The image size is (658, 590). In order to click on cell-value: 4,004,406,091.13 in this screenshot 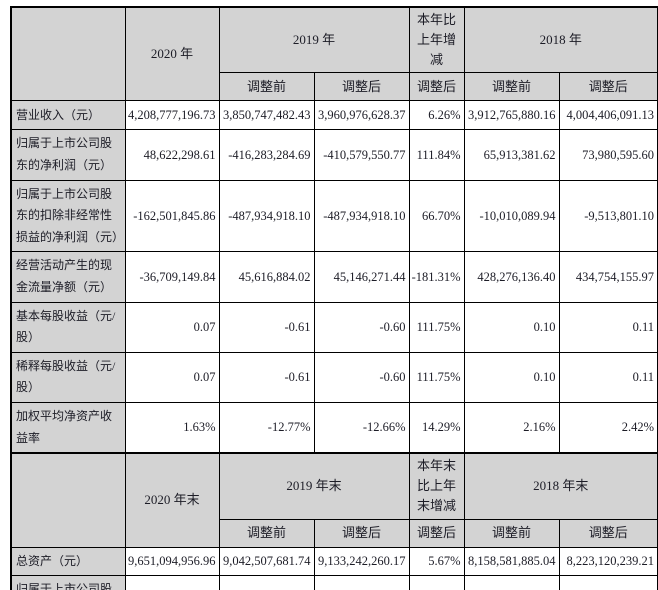, I will do `click(608, 115)`.